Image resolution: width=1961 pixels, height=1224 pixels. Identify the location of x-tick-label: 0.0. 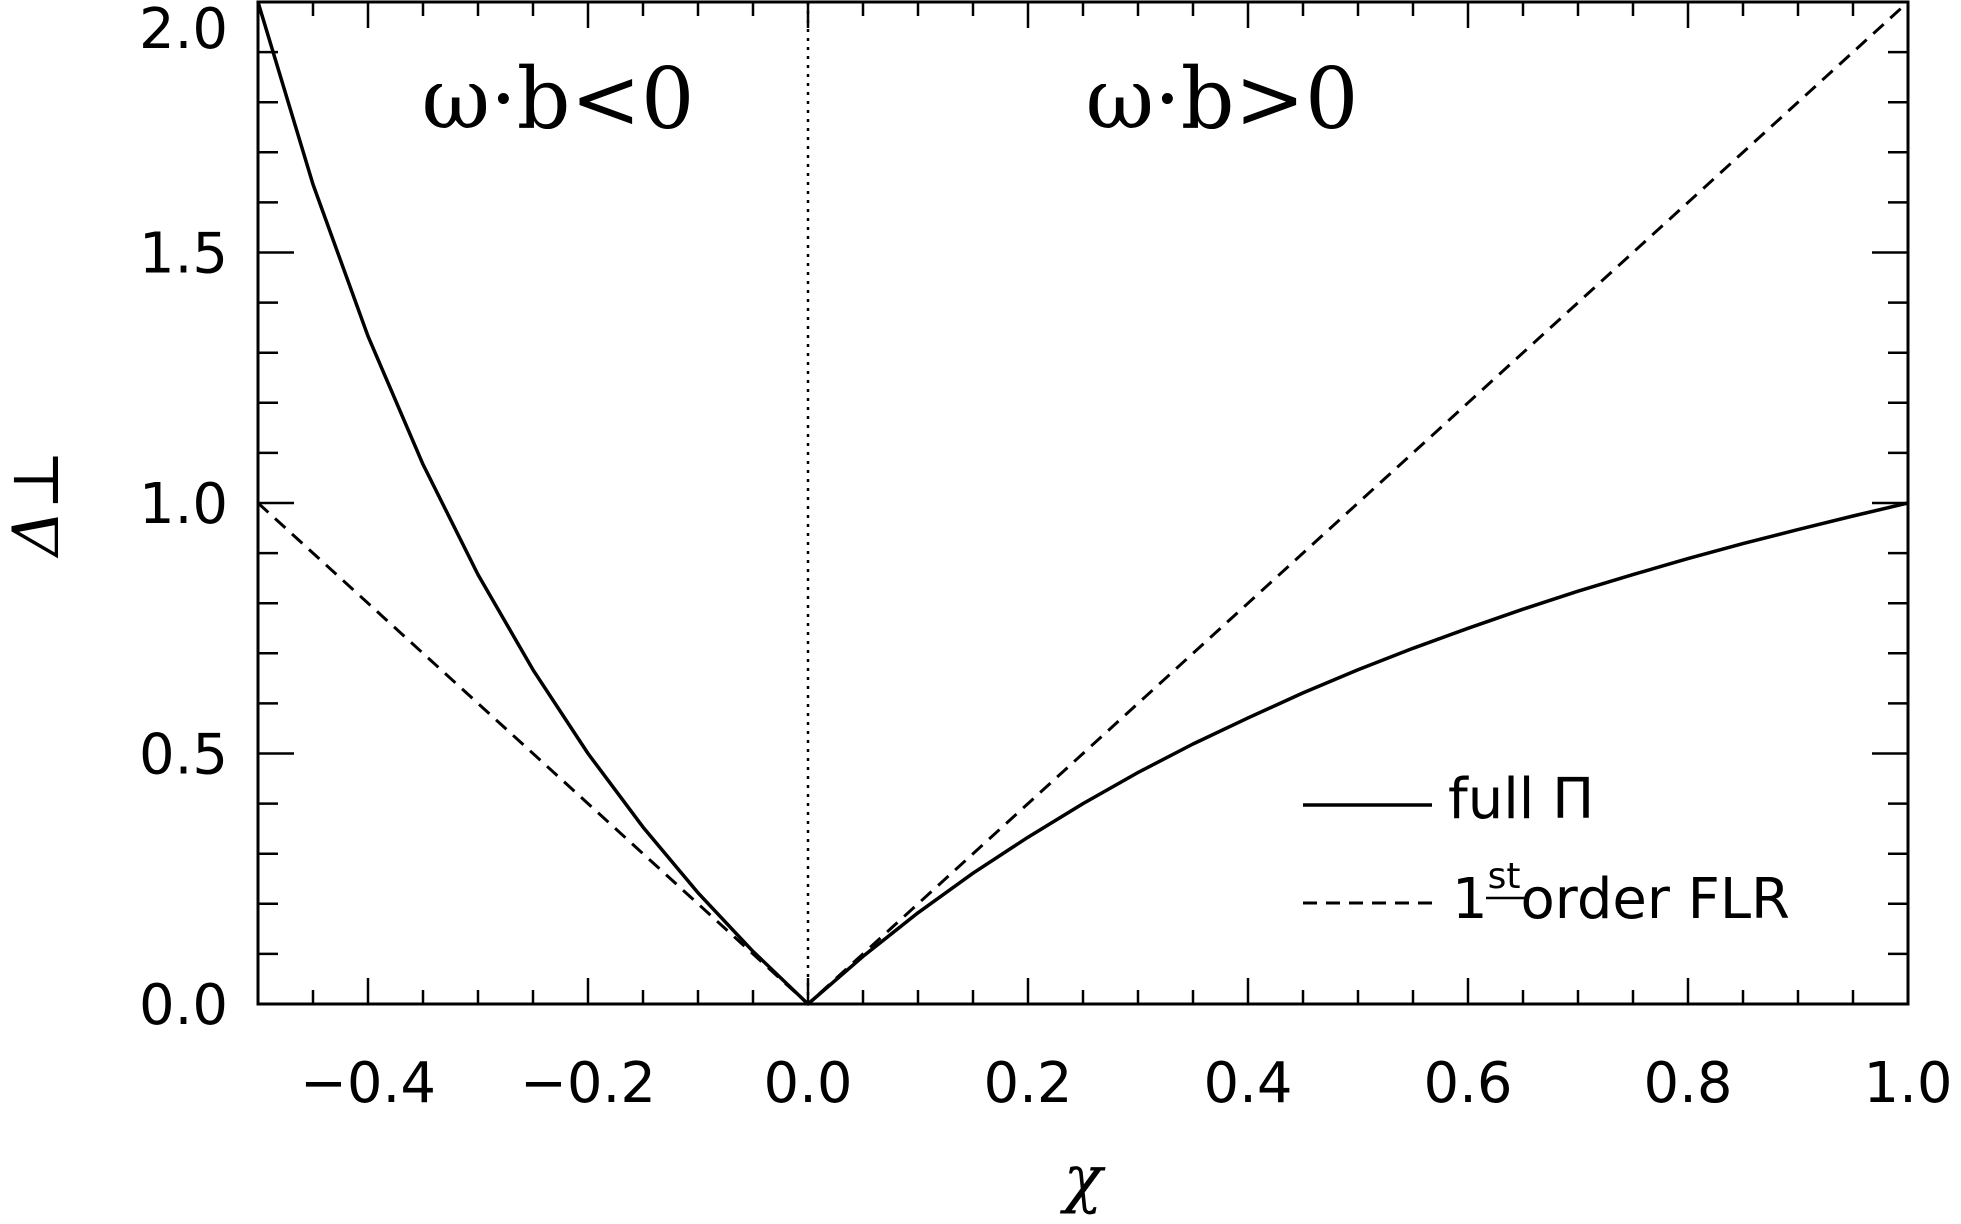
(807, 1083).